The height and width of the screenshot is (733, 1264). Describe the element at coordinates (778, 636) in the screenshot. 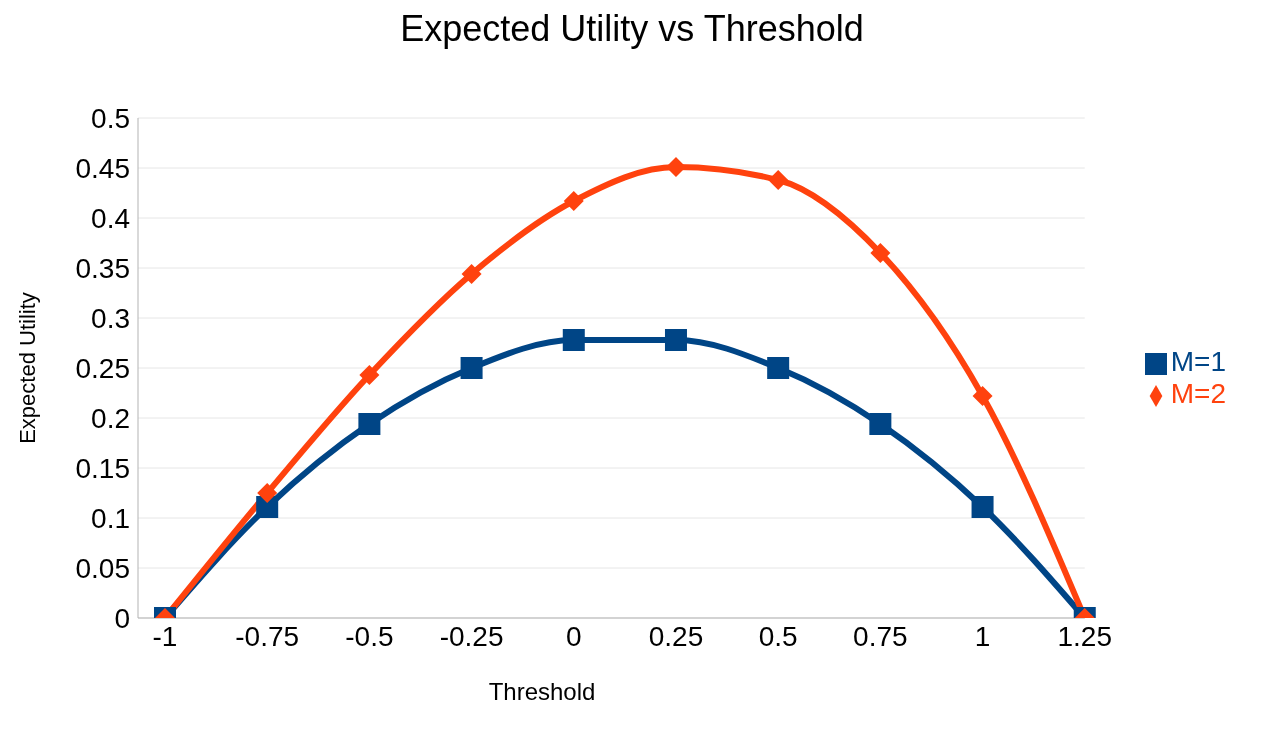

I see `x-tick-label: 0.5` at that location.